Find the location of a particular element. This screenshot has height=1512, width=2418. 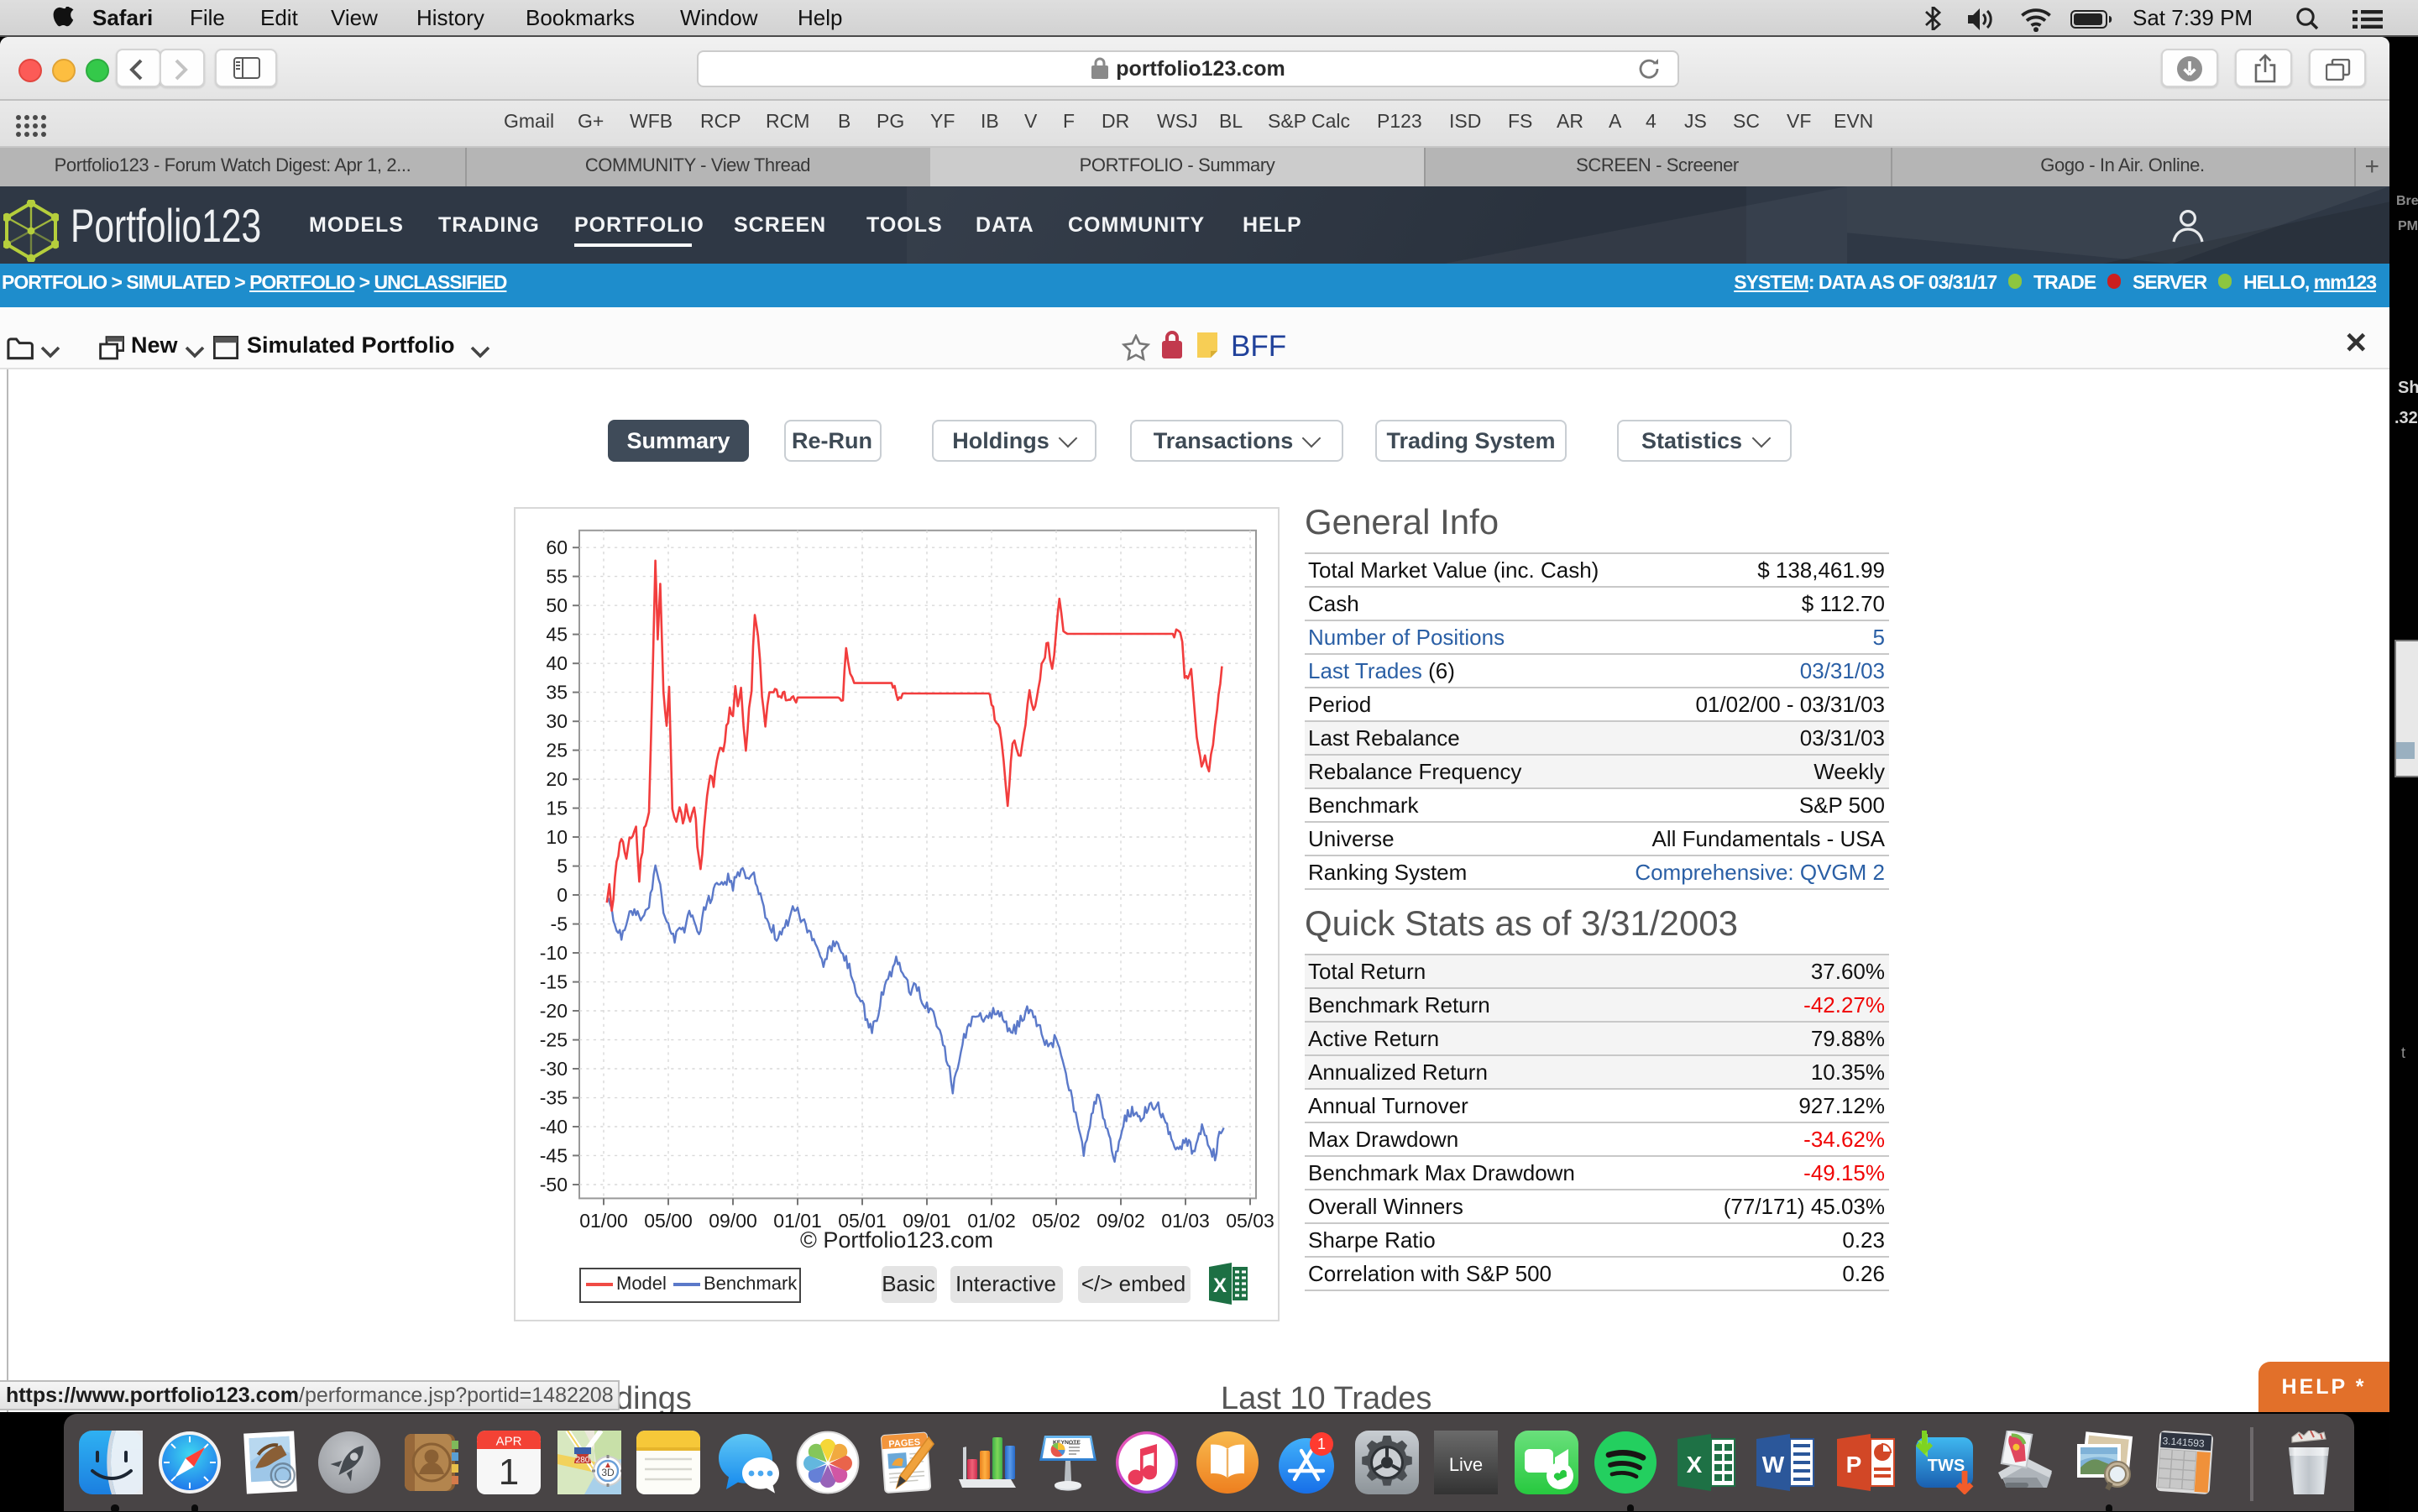

svg-text: 05/00 is located at coordinates (668, 1220).